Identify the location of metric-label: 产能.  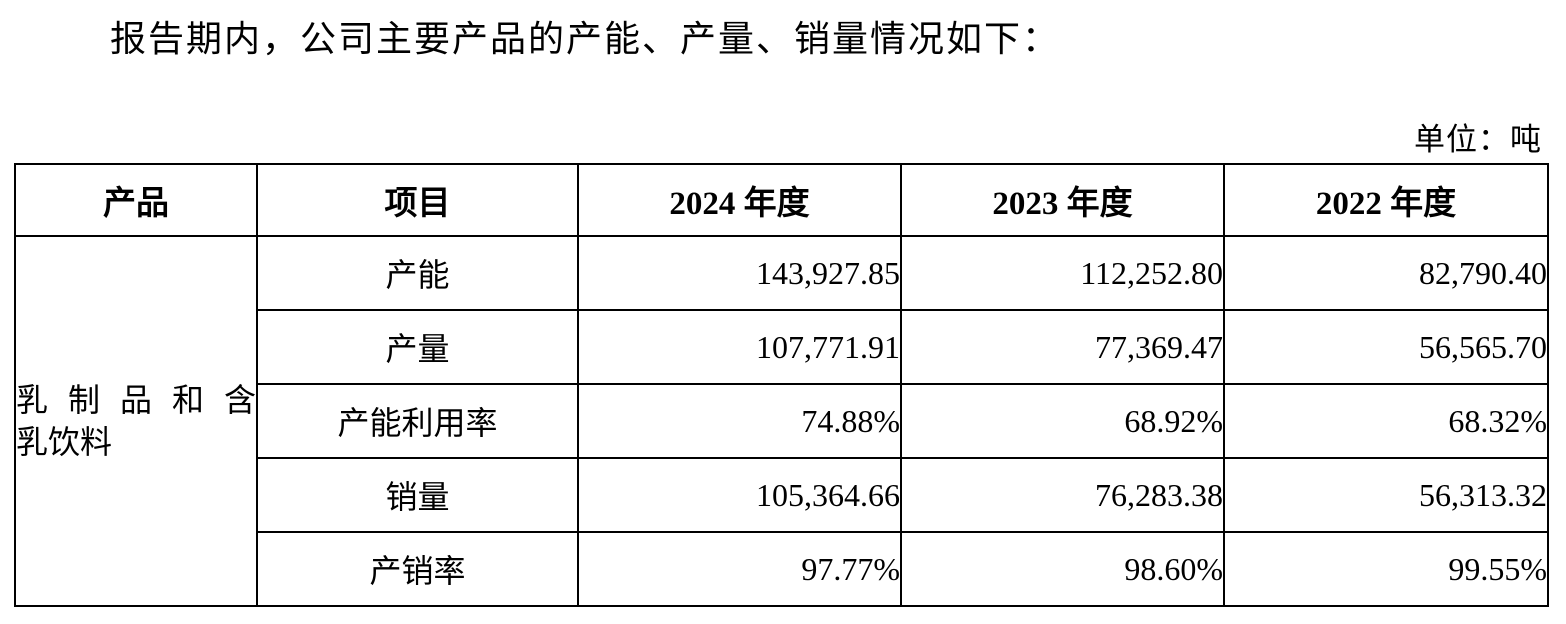
(417, 273).